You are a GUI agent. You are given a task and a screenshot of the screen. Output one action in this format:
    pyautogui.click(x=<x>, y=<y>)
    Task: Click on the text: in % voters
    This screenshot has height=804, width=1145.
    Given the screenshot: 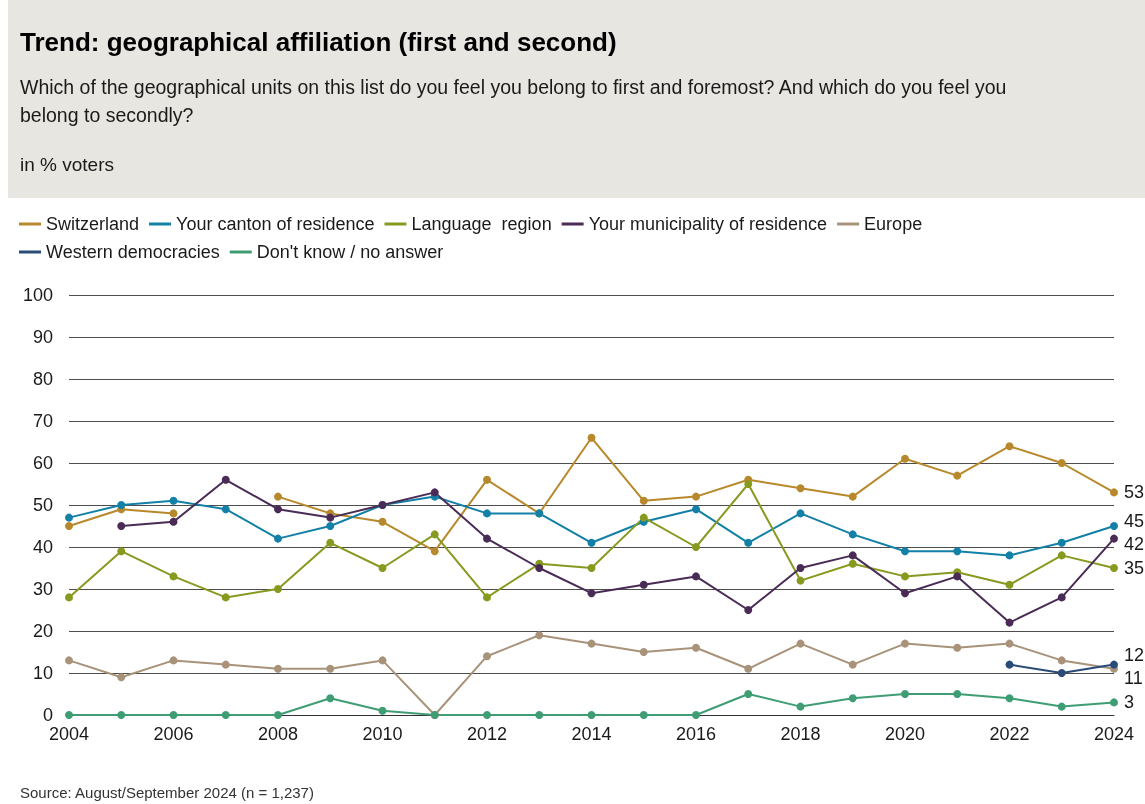 What is the action you would take?
    pyautogui.click(x=67, y=165)
    